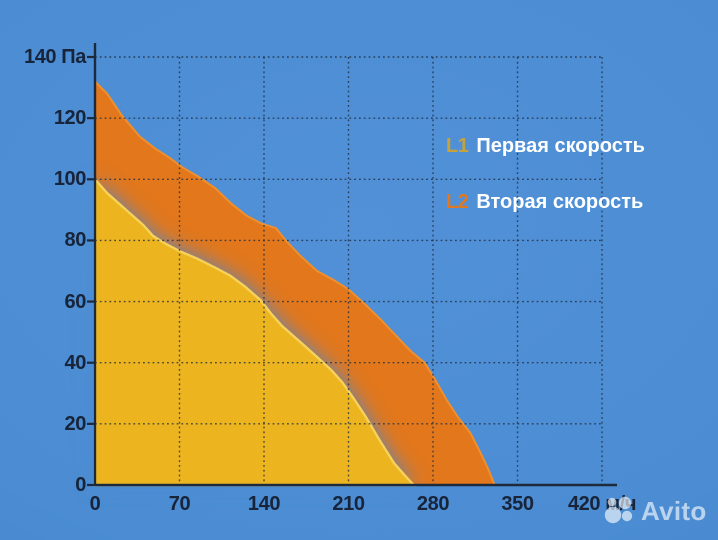  Describe the element at coordinates (70, 118) in the screenshot. I see `y-tick-label: 120` at that location.